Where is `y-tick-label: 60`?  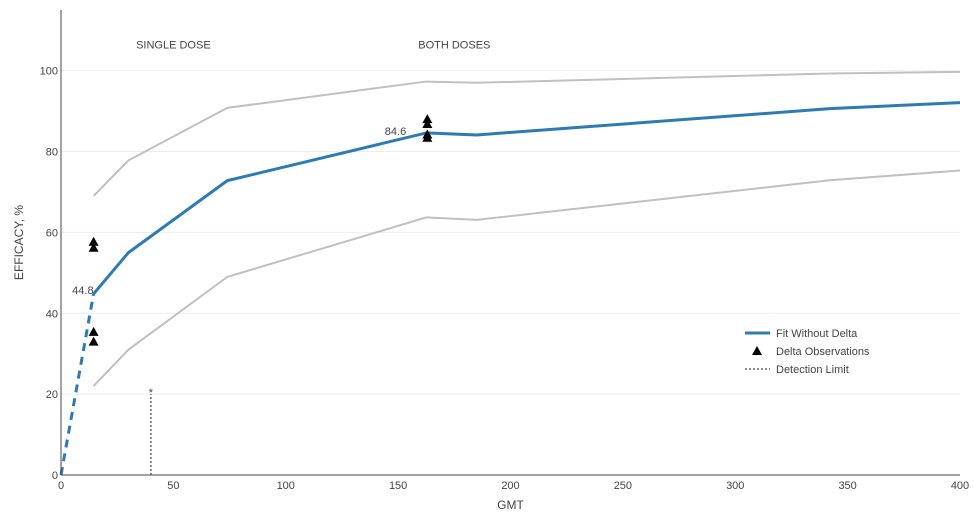 y-tick-label: 60 is located at coordinates (52, 233).